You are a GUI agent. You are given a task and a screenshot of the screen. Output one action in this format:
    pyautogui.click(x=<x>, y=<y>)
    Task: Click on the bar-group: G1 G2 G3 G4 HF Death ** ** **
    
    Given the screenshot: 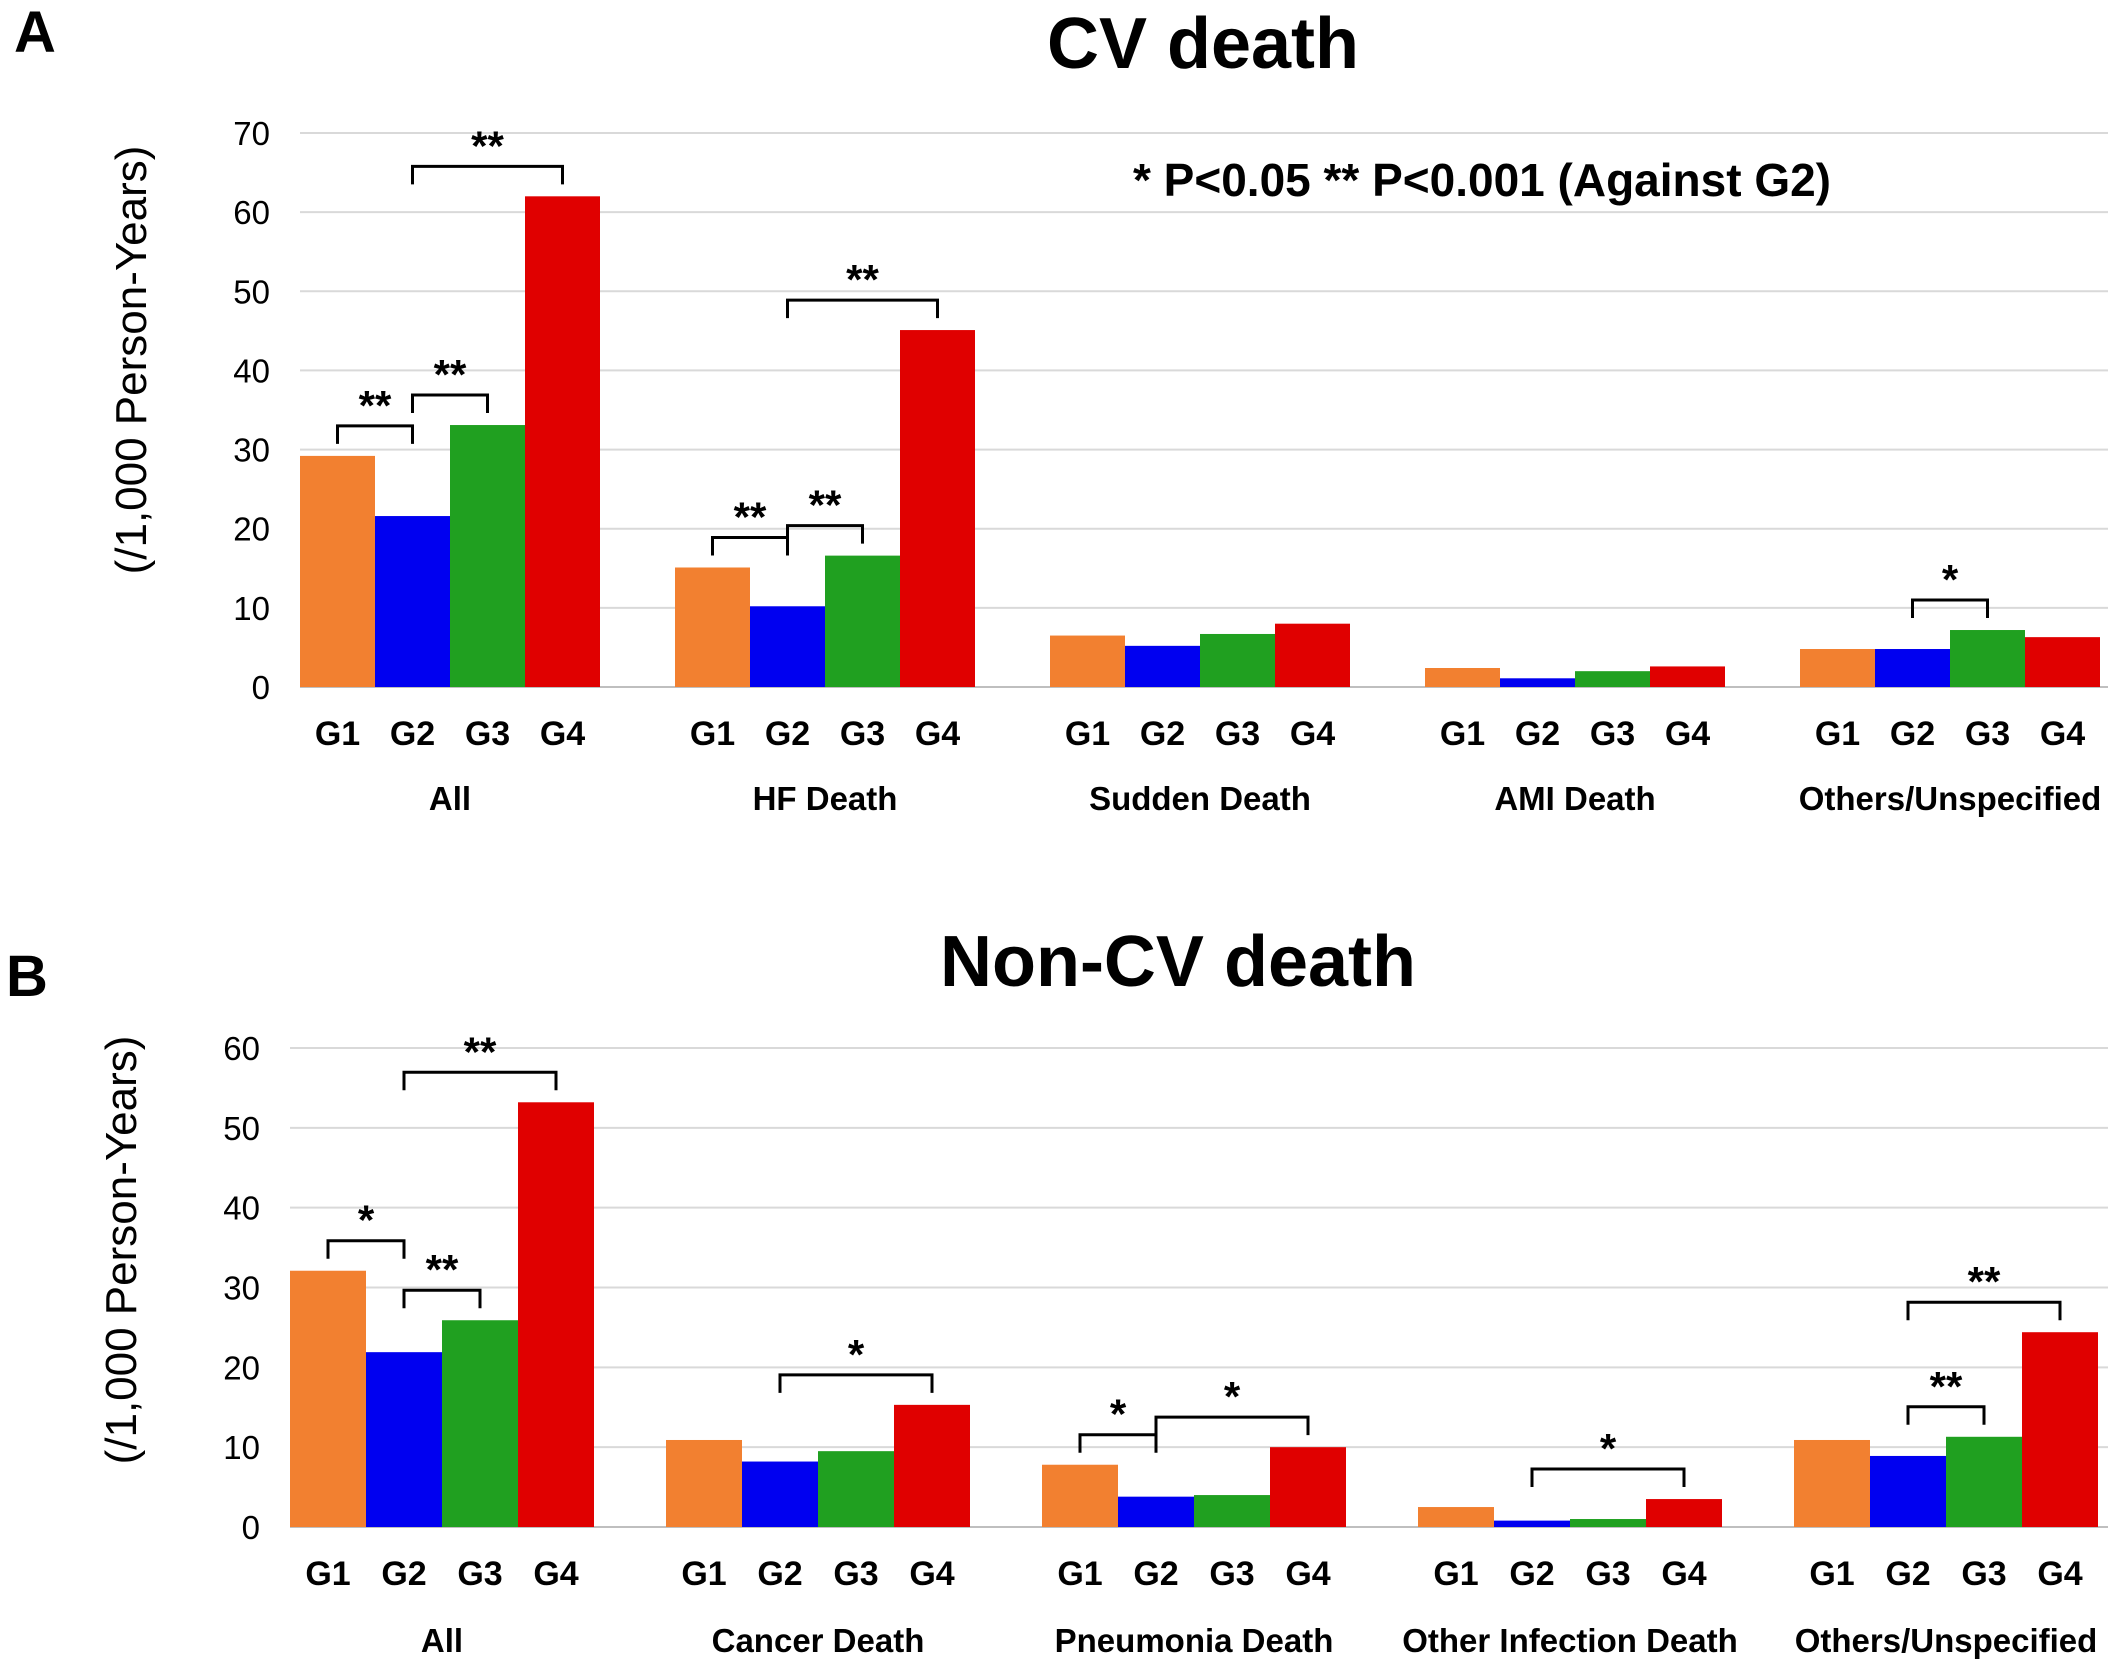 What is the action you would take?
    pyautogui.click(x=825, y=536)
    